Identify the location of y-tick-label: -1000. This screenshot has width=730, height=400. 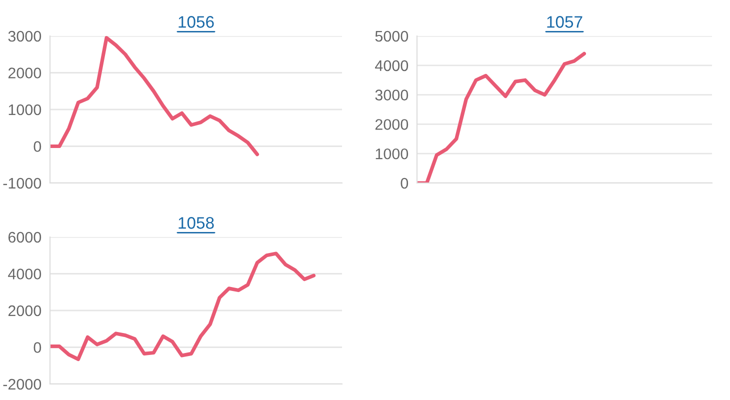
(22, 183).